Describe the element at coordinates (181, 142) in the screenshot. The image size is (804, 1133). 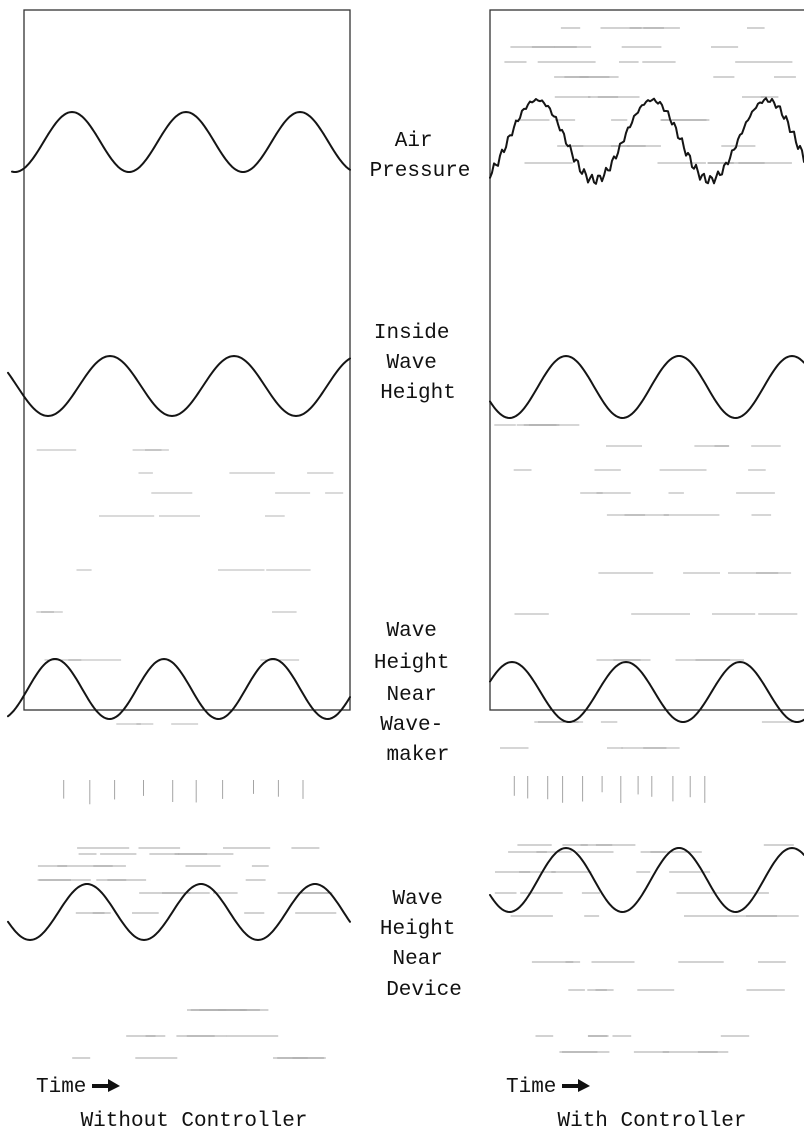
I see `trace-air-pressure-without` at that location.